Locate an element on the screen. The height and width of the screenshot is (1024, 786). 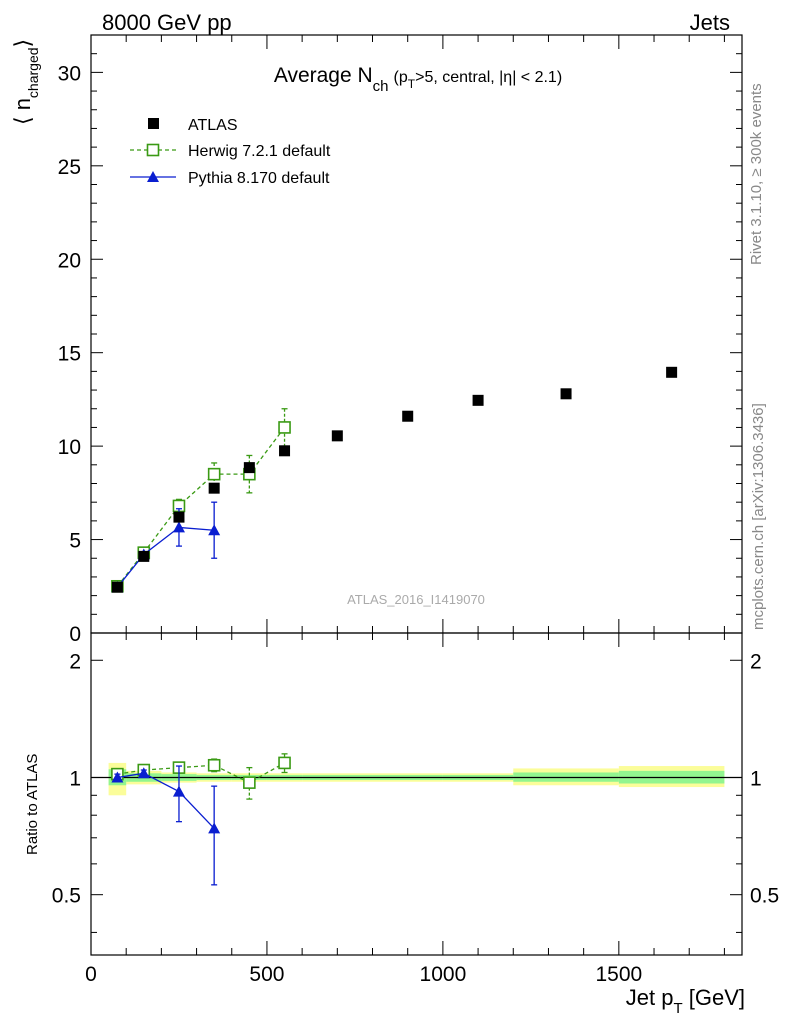
legend-pythia-marker is located at coordinates (153, 176).